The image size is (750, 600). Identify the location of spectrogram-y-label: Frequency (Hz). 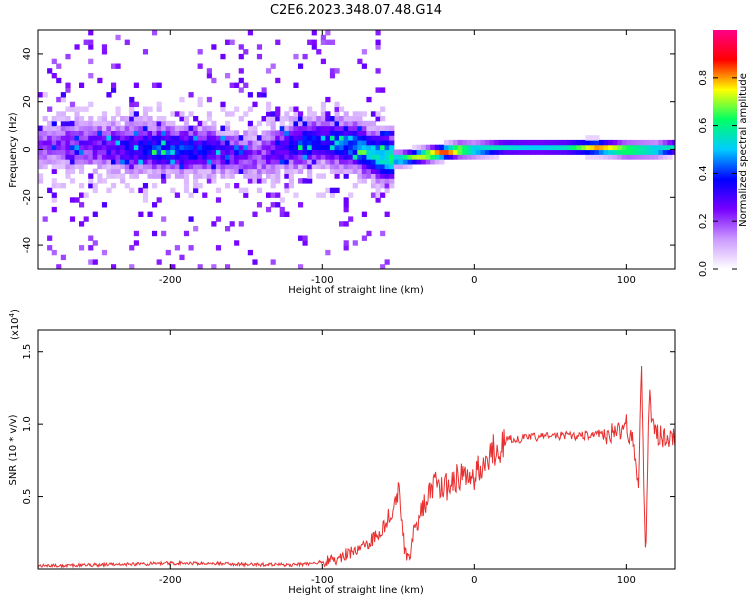
(13, 150).